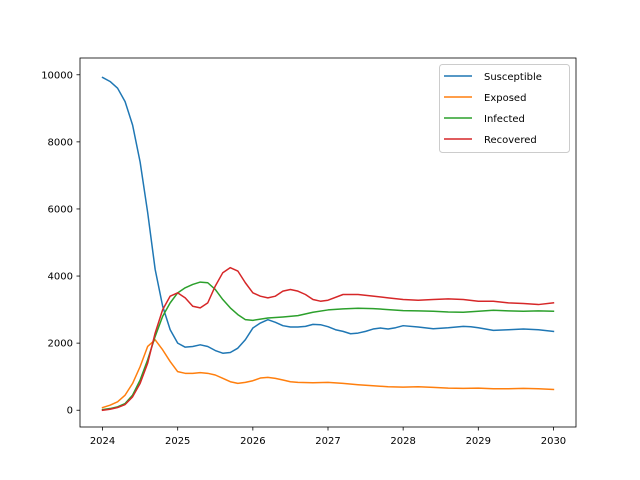  Describe the element at coordinates (328, 374) in the screenshot. I see `series-line-exposed` at that location.